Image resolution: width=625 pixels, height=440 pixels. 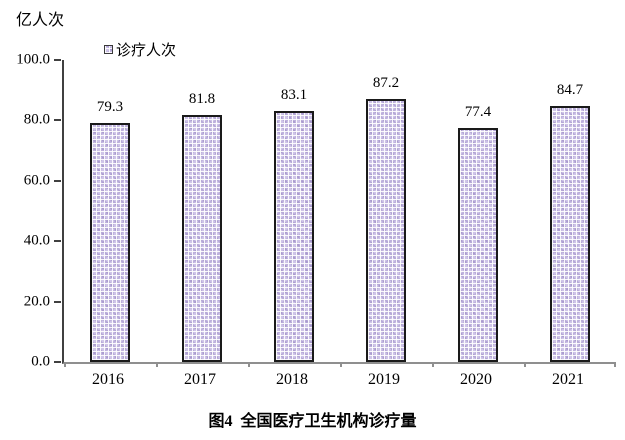 What do you see at coordinates (384, 379) in the screenshot?
I see `x-category-label: 2019` at bounding box center [384, 379].